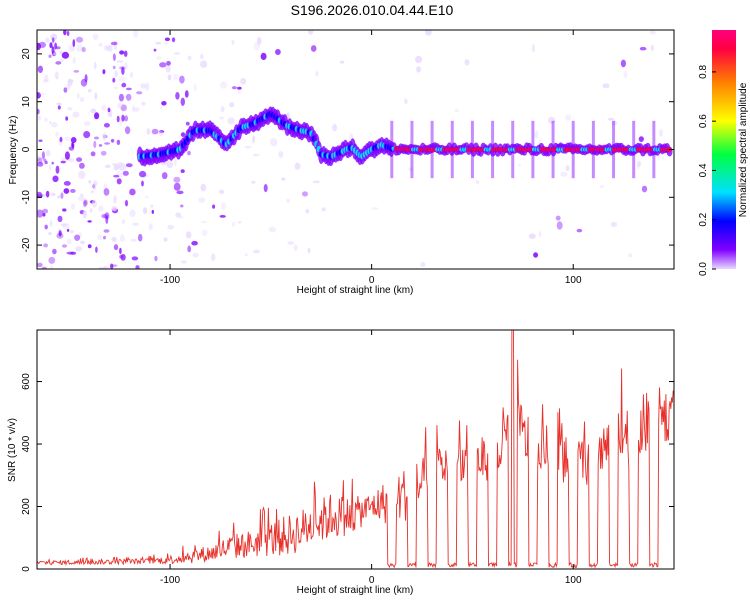 This screenshot has height=600, width=750. I want to click on colorbar-gradient, so click(724, 149).